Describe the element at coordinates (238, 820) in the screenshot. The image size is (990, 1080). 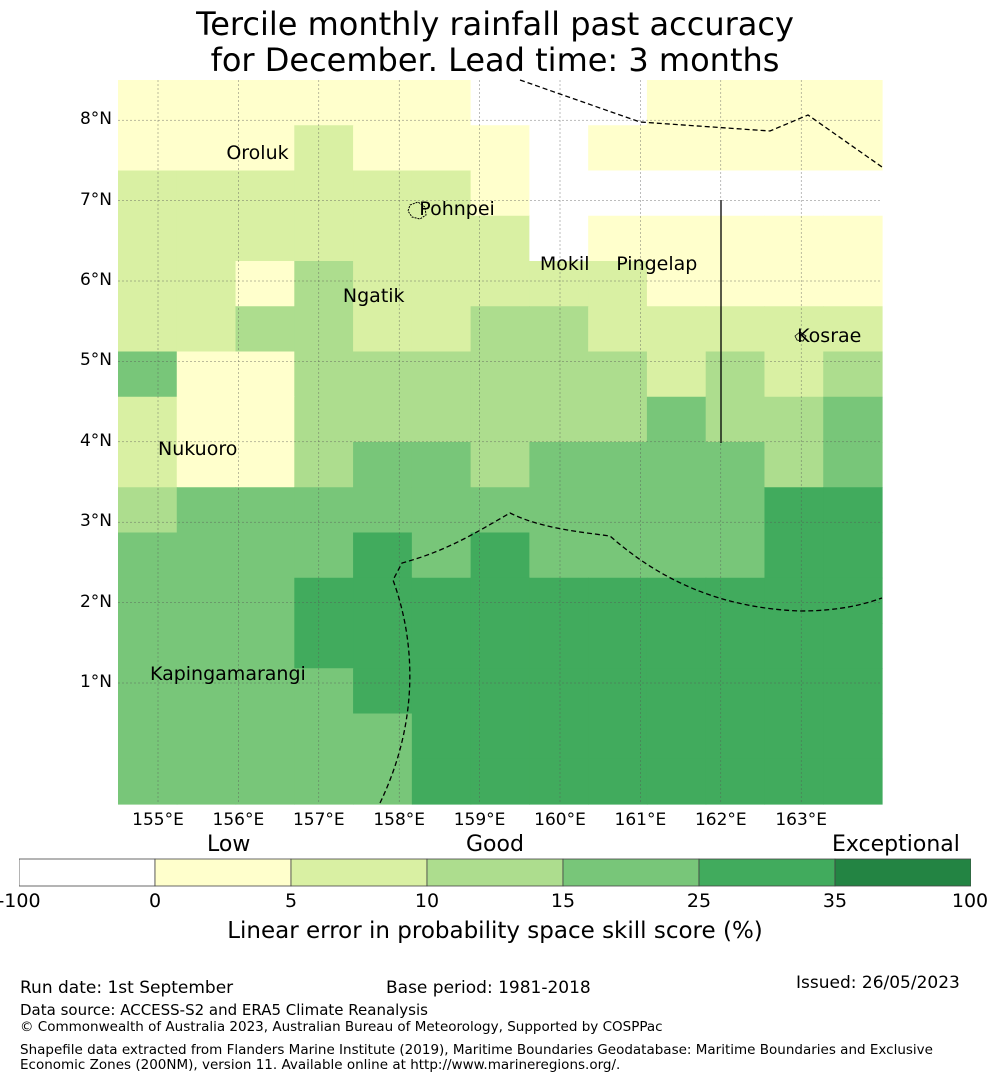
I see `lon-tick-label: 156°E` at that location.